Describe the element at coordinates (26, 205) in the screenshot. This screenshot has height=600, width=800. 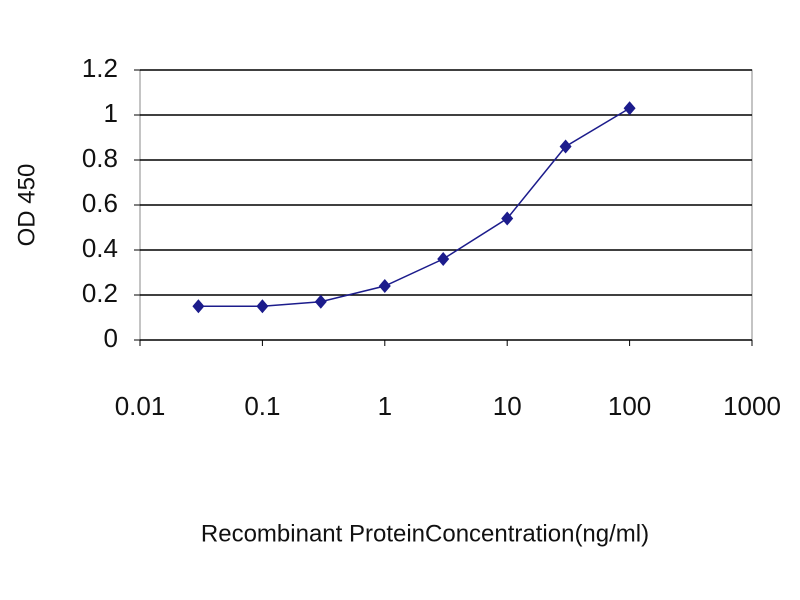
I see `y-axis-title: OD 450` at that location.